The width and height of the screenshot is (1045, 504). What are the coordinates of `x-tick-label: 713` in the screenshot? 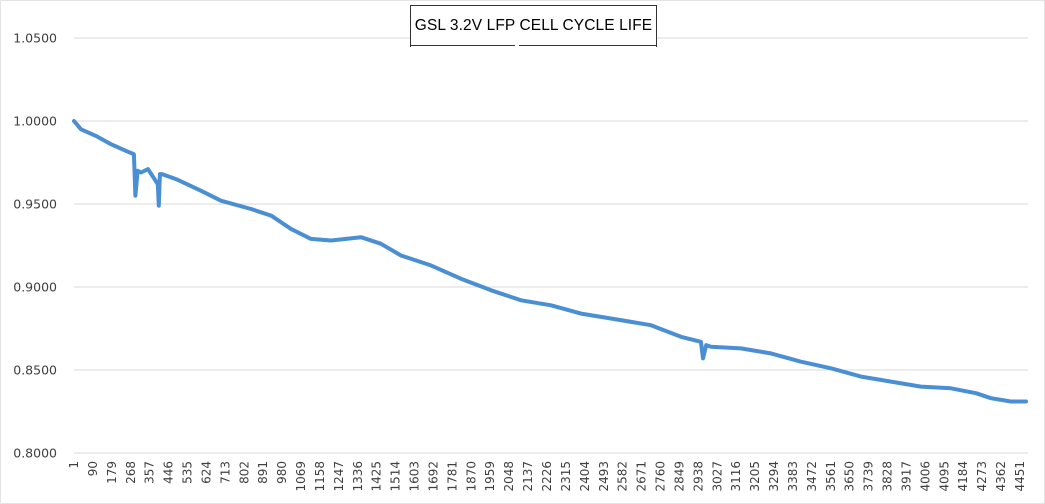 It's located at (225, 472).